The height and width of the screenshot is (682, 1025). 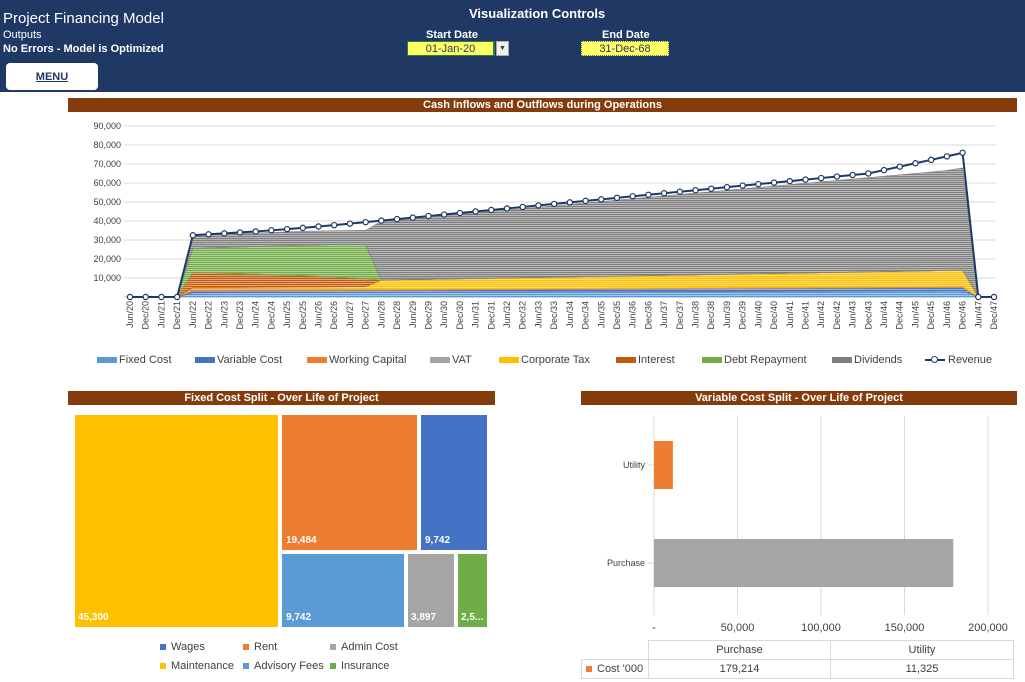 What do you see at coordinates (900, 315) in the screenshot?
I see `x-tick-label: Dec/44` at bounding box center [900, 315].